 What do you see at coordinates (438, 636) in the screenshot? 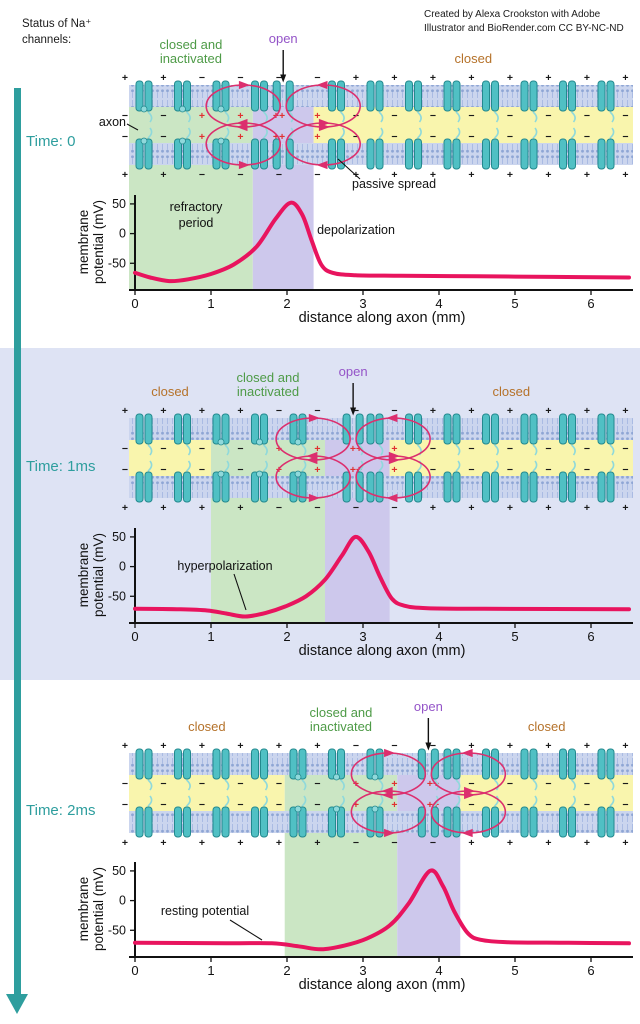
I see `x-tick-label: 4` at bounding box center [438, 636].